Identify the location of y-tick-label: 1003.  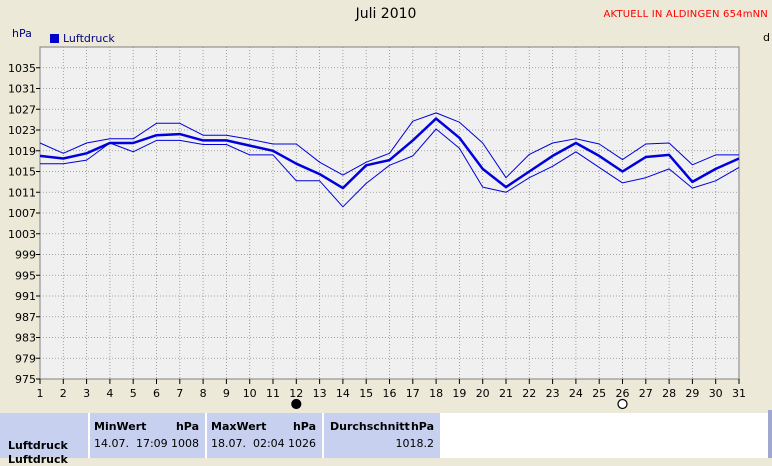
(22, 234).